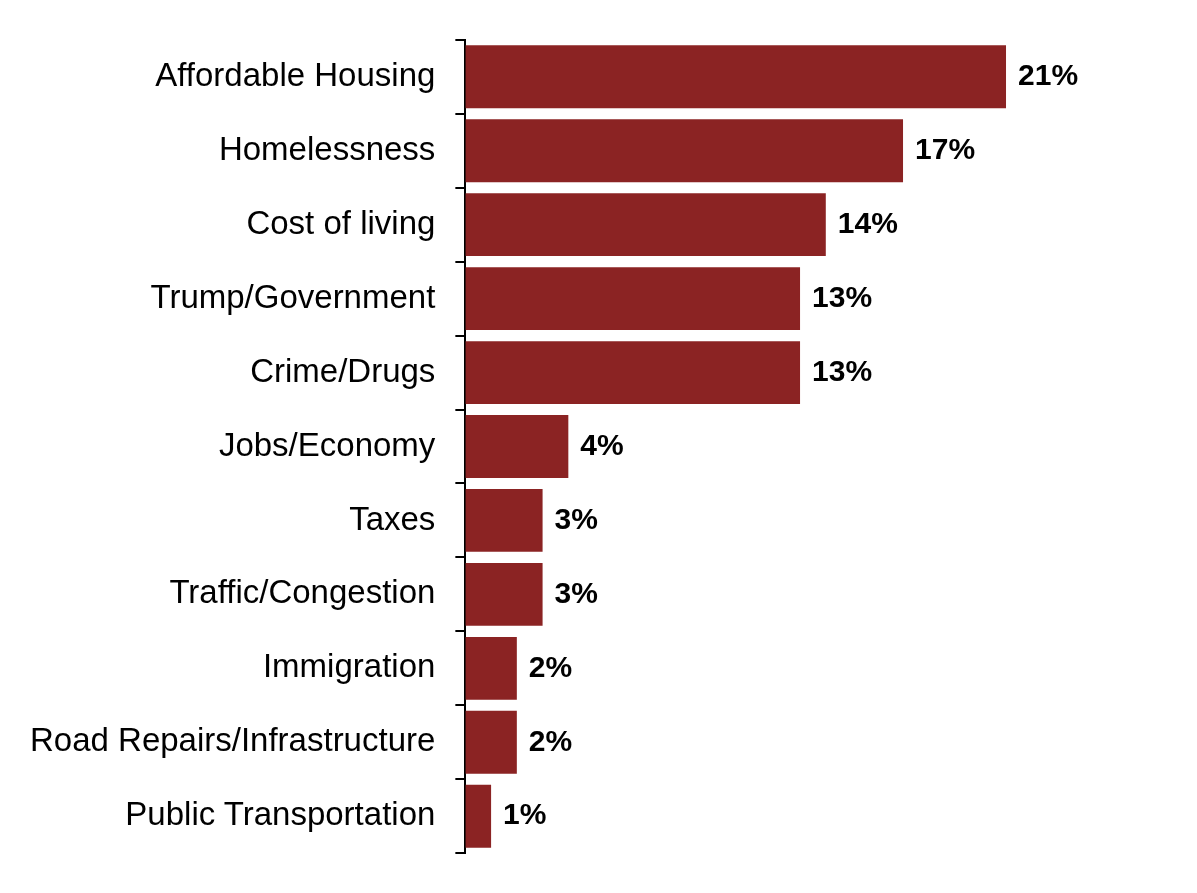 Image resolution: width=1197 pixels, height=893 pixels. What do you see at coordinates (343, 370) in the screenshot?
I see `y-tick-label: Crime/Drugs` at bounding box center [343, 370].